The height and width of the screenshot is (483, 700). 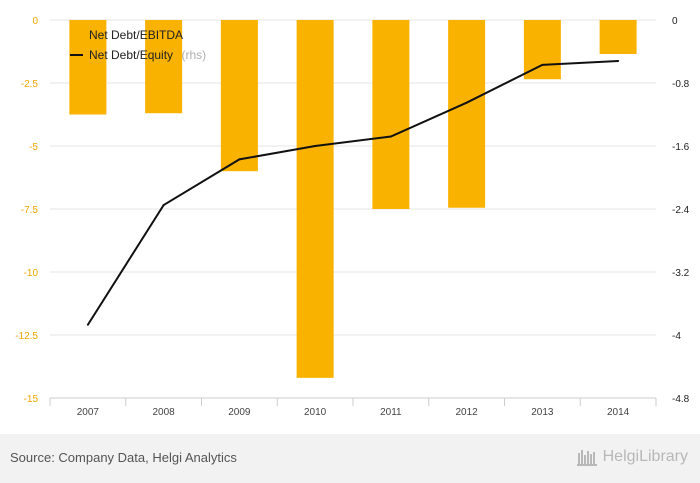 What do you see at coordinates (681, 147) in the screenshot?
I see `right-tick-label: -1.6` at bounding box center [681, 147].